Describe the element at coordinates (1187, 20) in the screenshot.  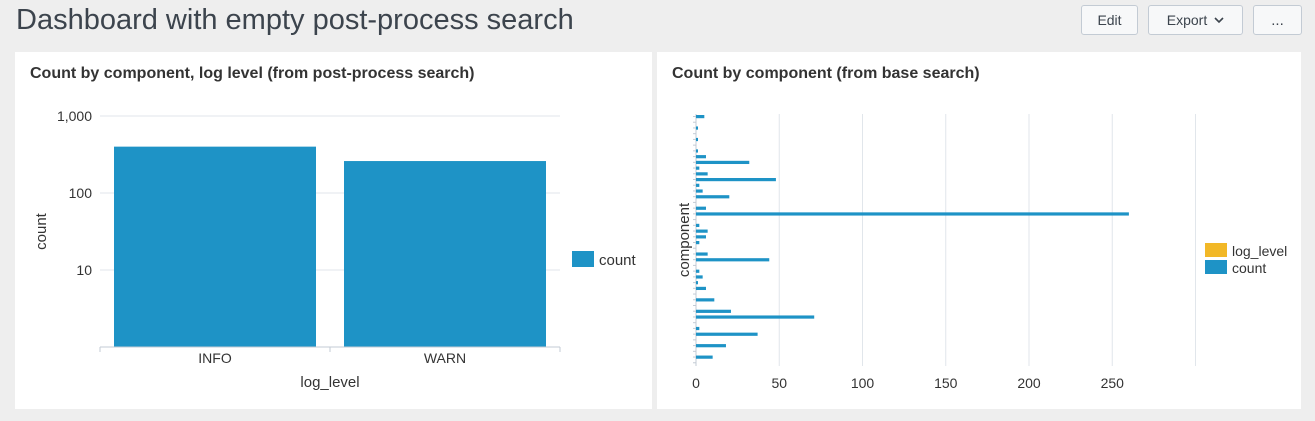
I see `export-button-label: Export` at that location.